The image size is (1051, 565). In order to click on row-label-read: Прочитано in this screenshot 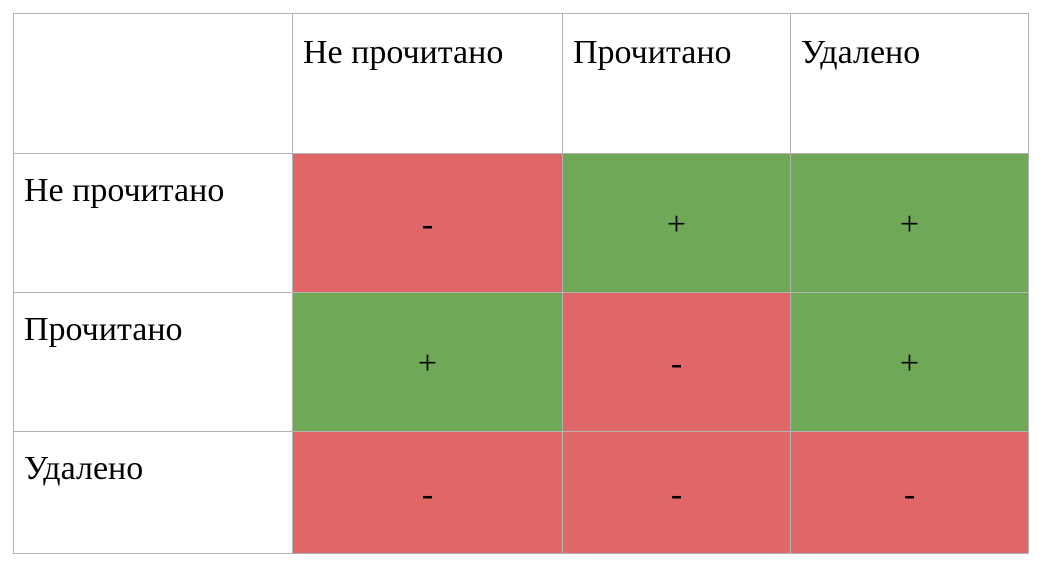, I will do `click(153, 362)`.